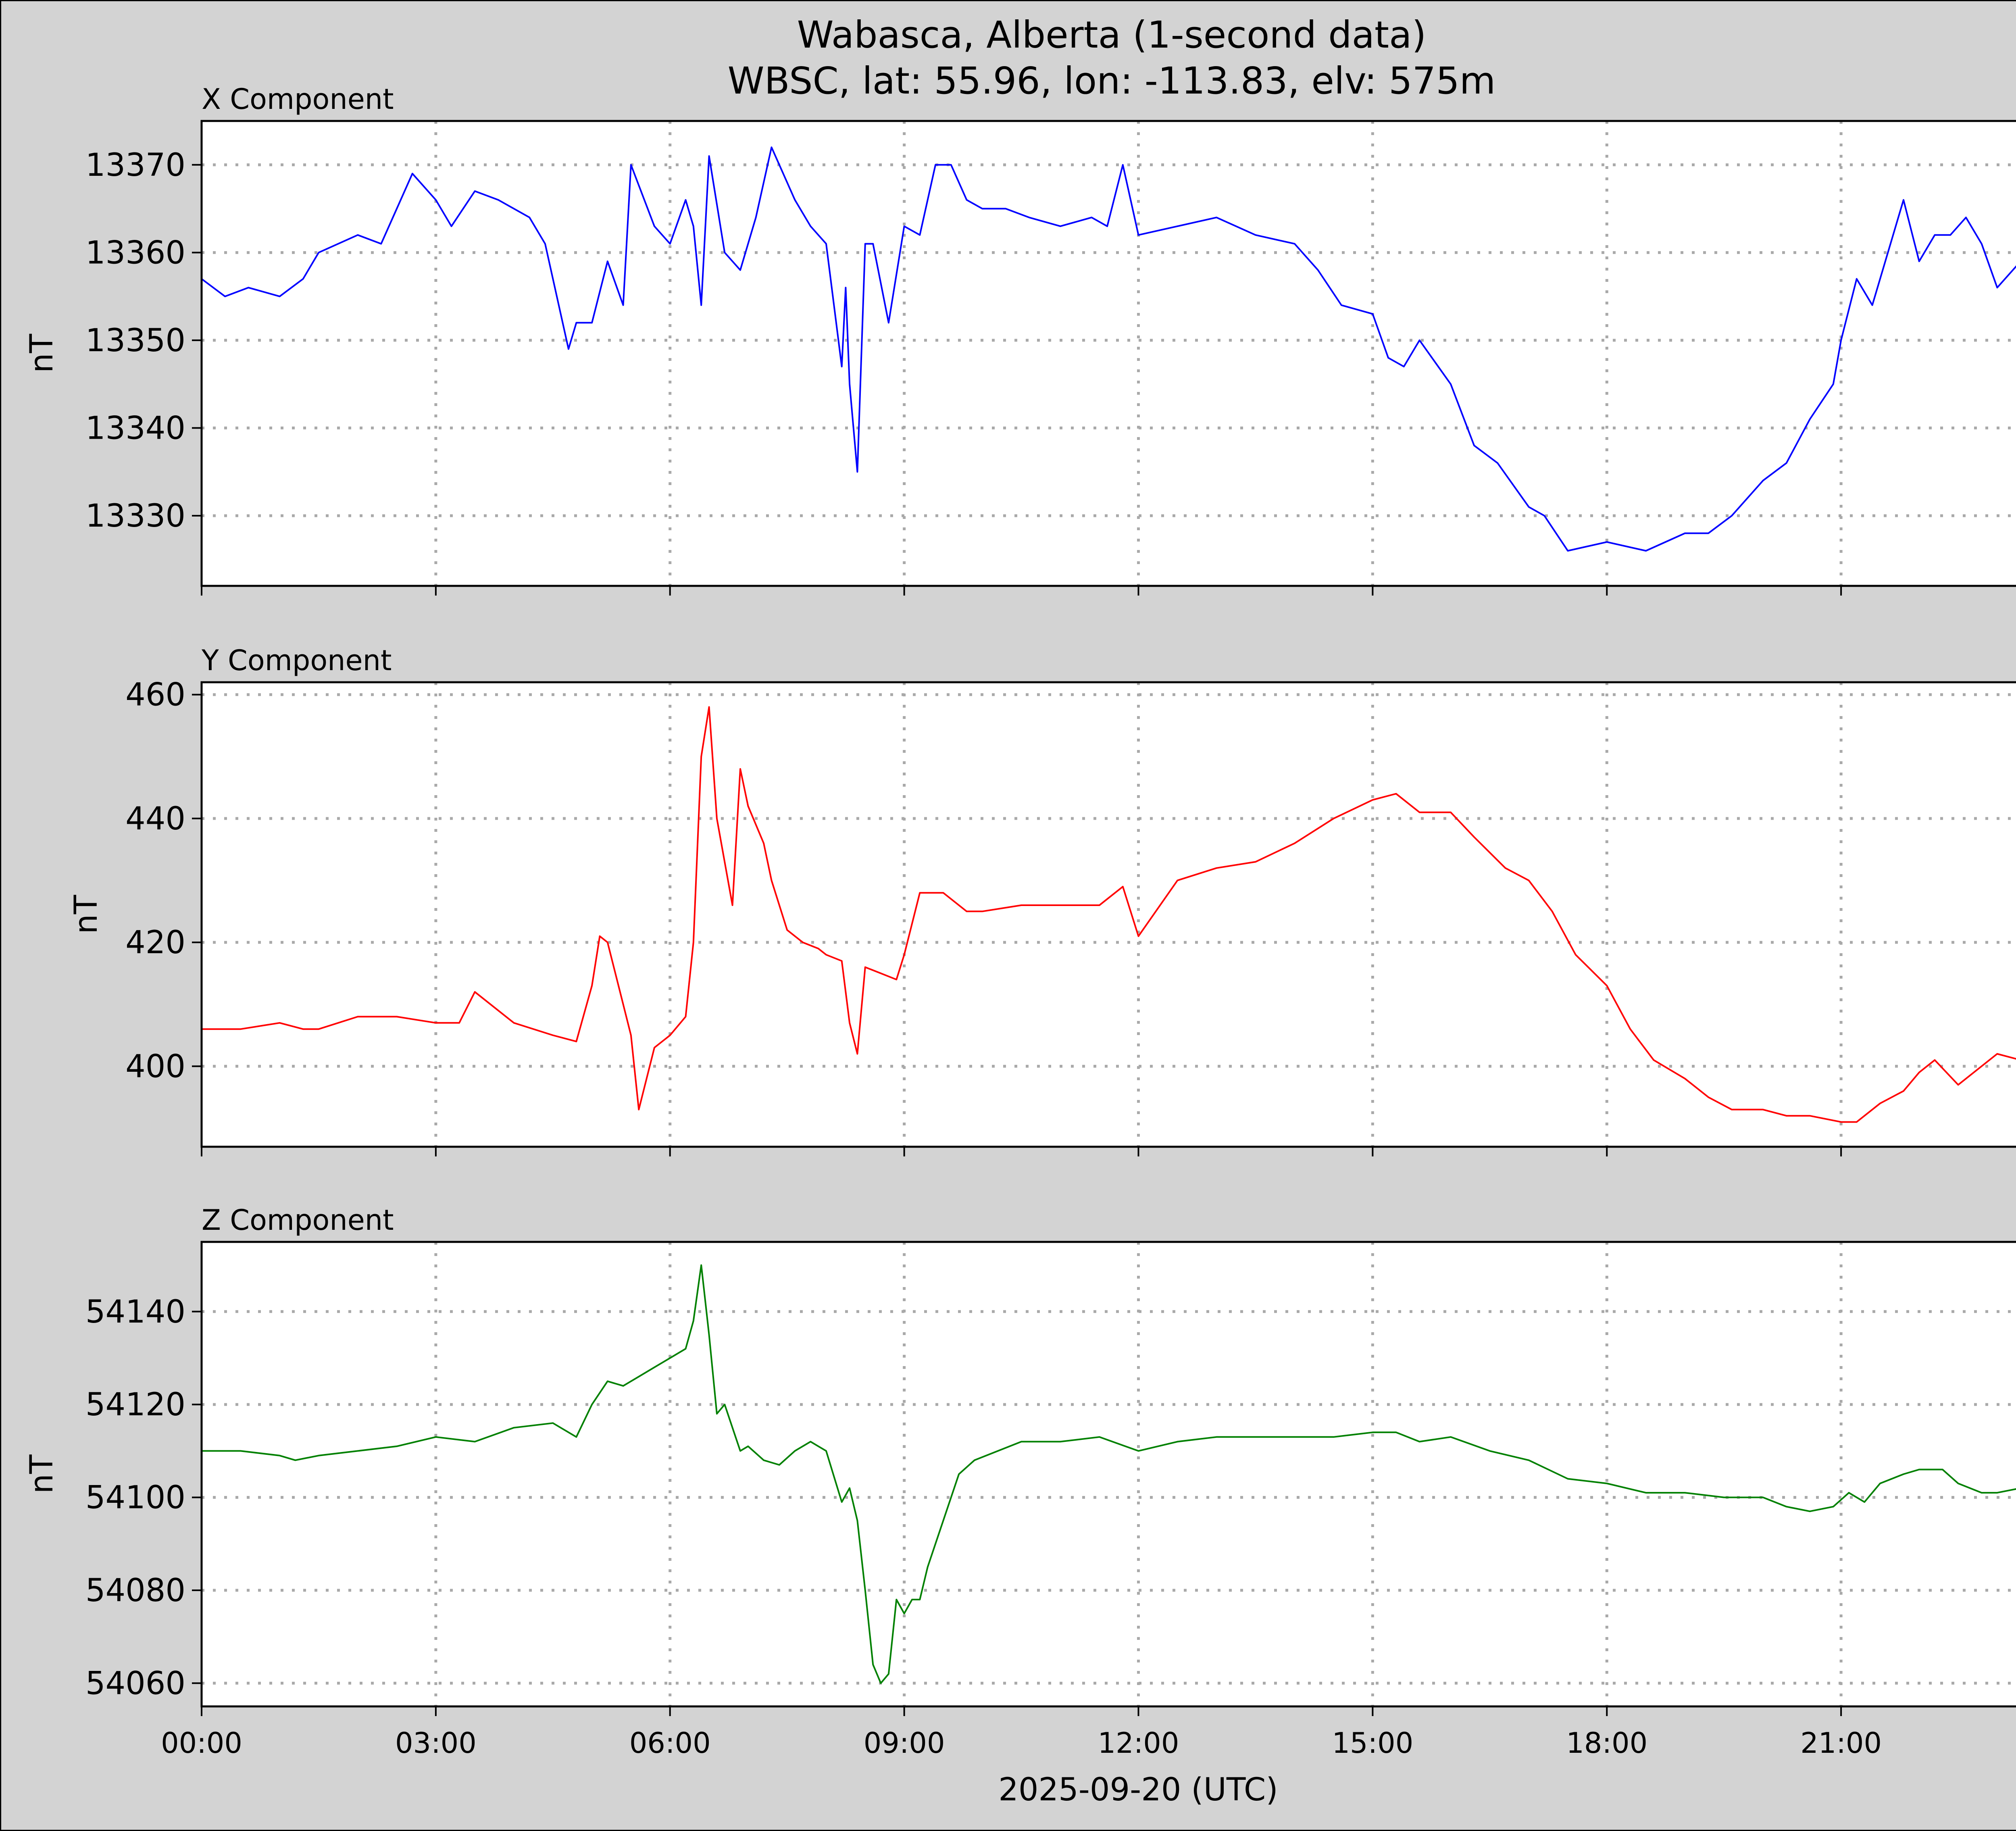 Image resolution: width=2016 pixels, height=1831 pixels. Describe the element at coordinates (1138, 1790) in the screenshot. I see `x-axis-label: 2025-09-20 (UTC)` at that location.